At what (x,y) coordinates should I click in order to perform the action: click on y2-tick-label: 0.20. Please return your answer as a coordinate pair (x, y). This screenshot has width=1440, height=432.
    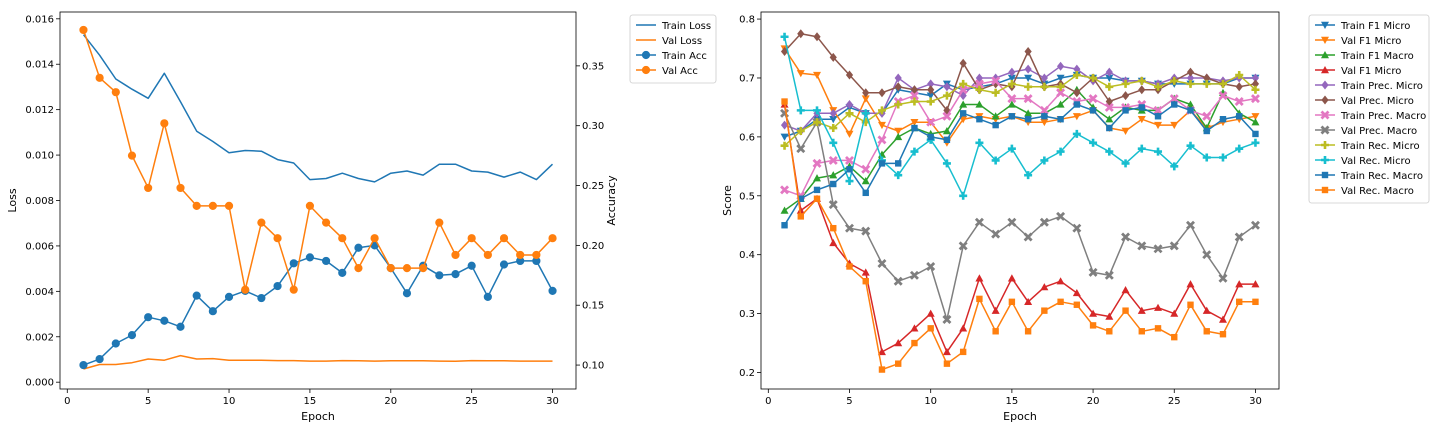
    Looking at the image, I should click on (593, 246).